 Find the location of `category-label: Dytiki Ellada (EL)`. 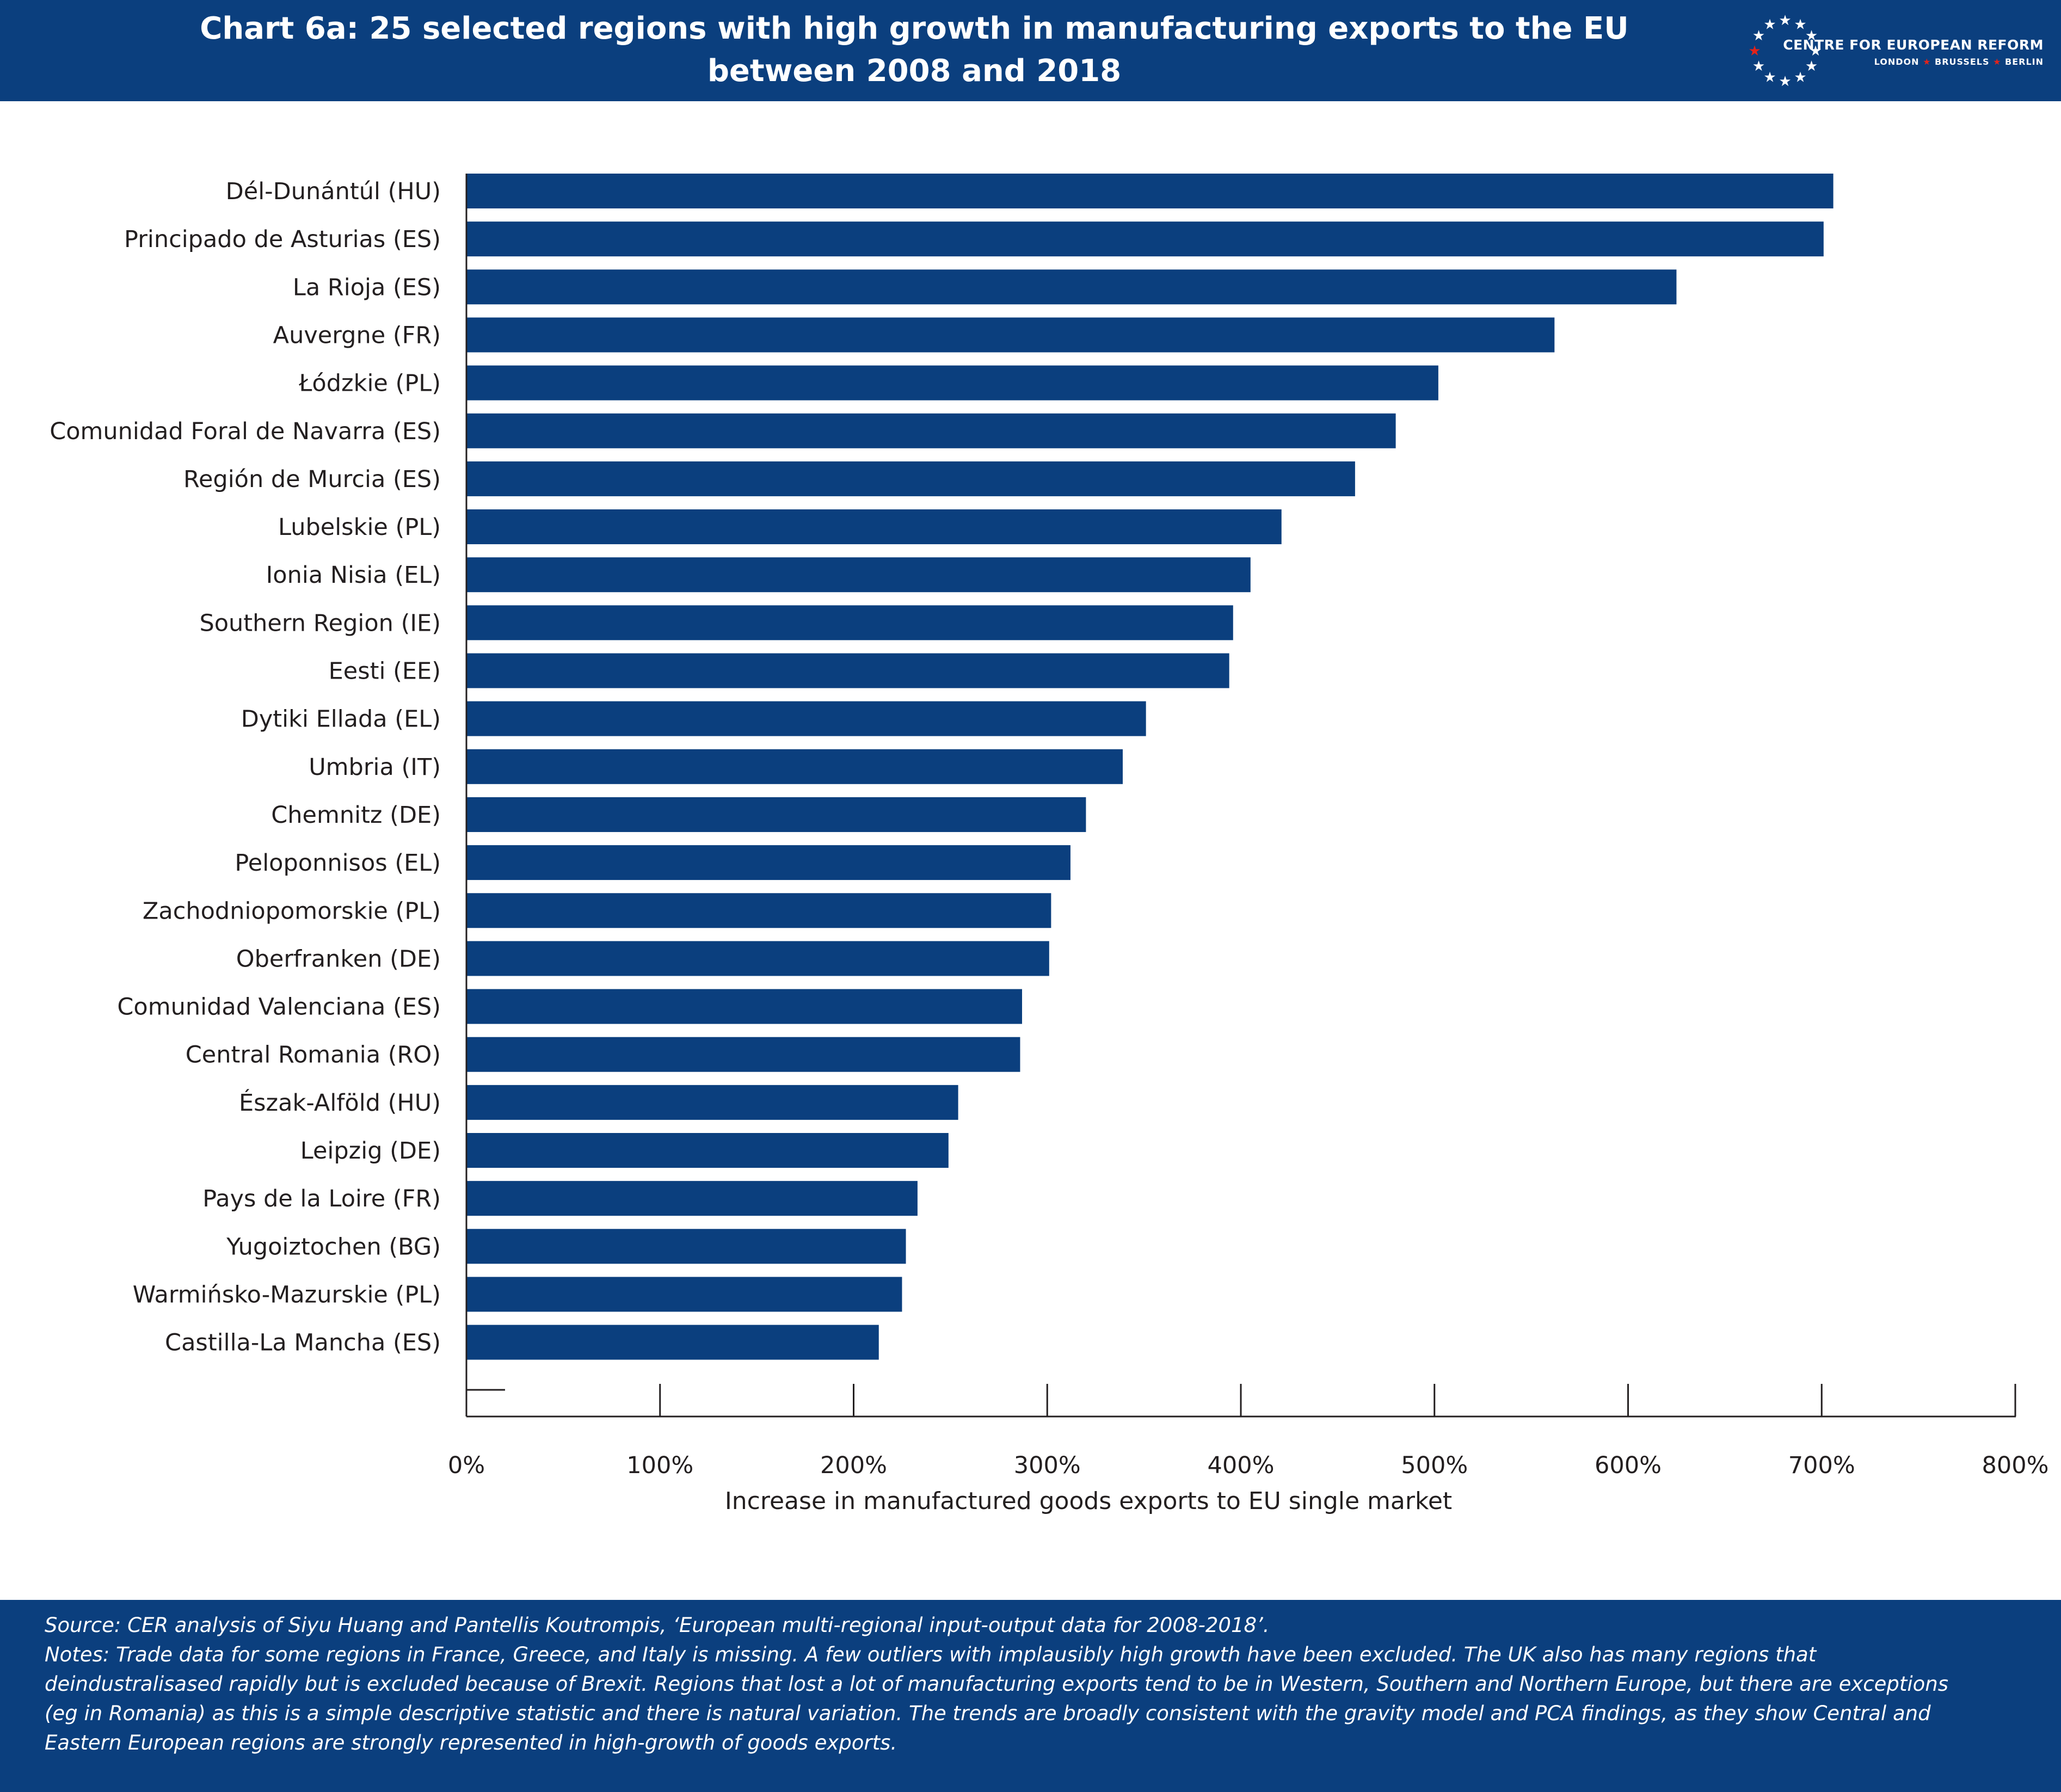

category-label: Dytiki Ellada (EL) is located at coordinates (341, 720).